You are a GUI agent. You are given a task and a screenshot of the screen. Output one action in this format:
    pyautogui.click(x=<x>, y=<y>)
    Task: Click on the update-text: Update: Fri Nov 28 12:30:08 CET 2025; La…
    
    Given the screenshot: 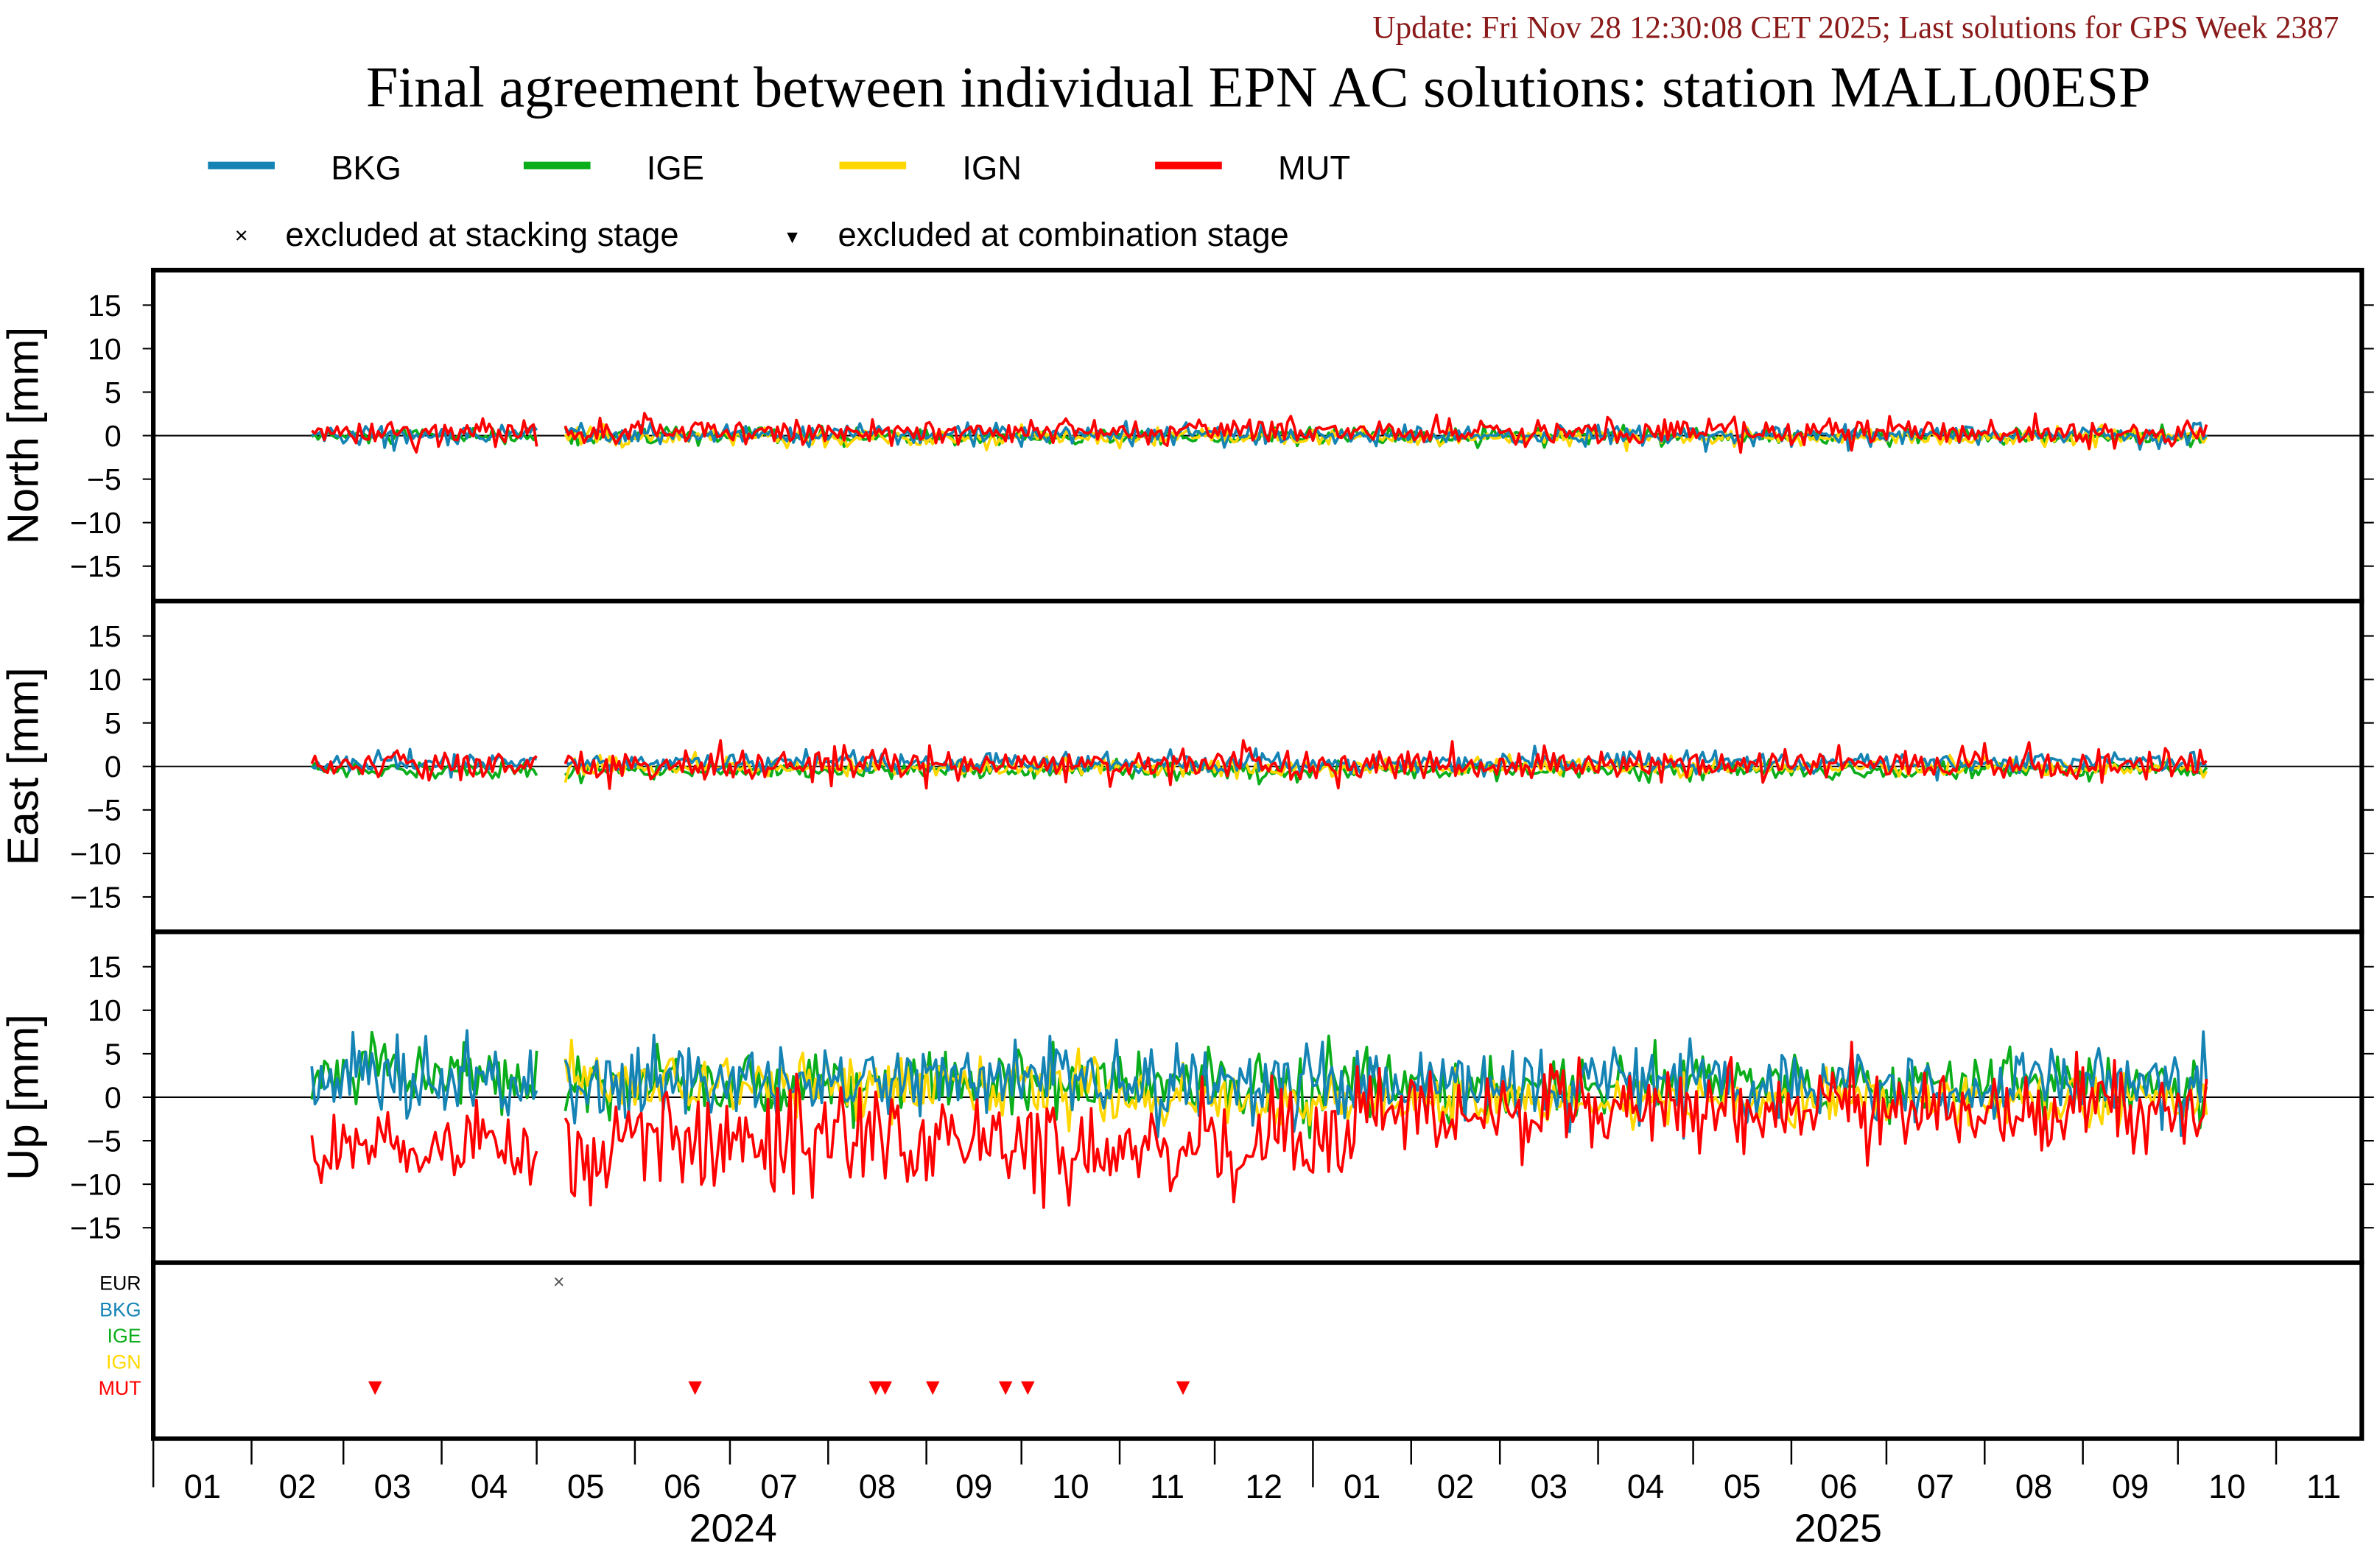 What is the action you would take?
    pyautogui.click(x=1856, y=28)
    